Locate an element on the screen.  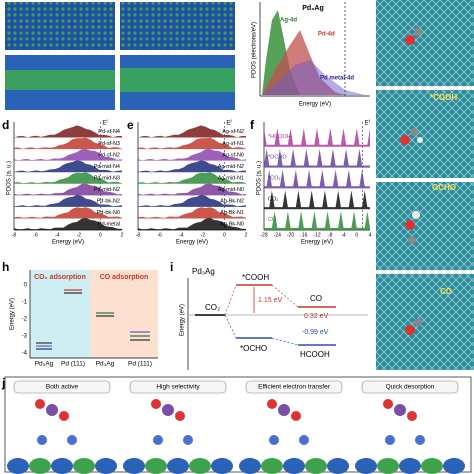
barrier-label: -0.99 eV is located at coordinates (315, 332).